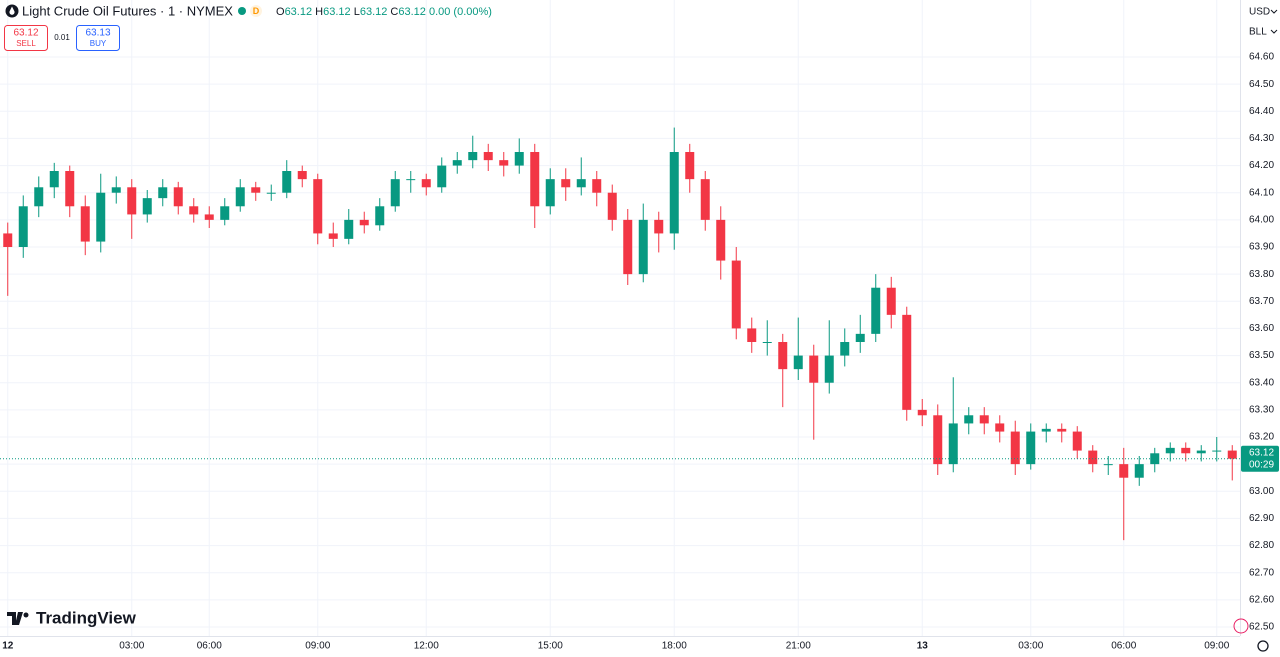  Describe the element at coordinates (15, 618) in the screenshot. I see `logo-icon` at that location.